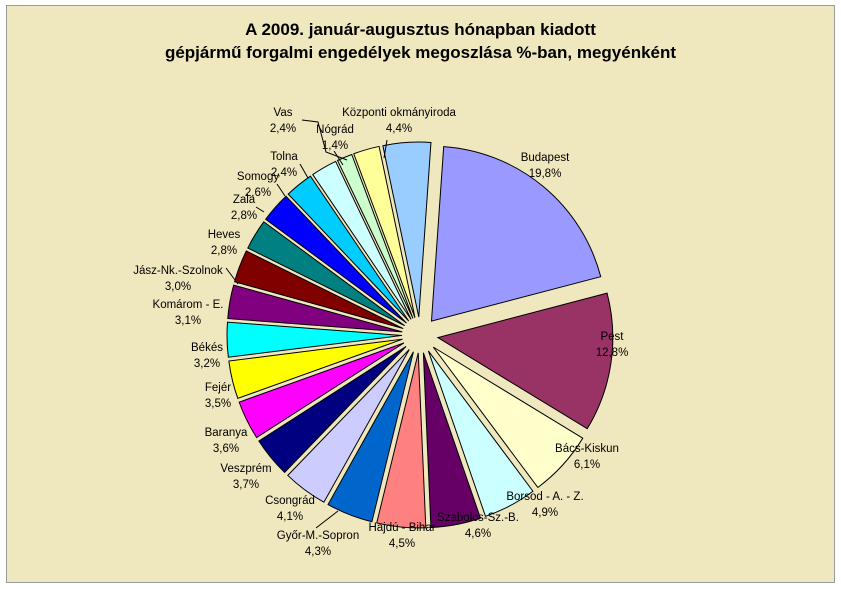 The width and height of the screenshot is (841, 589). Describe the element at coordinates (545, 513) in the screenshot. I see `slice-label-value: 4,9%` at that location.